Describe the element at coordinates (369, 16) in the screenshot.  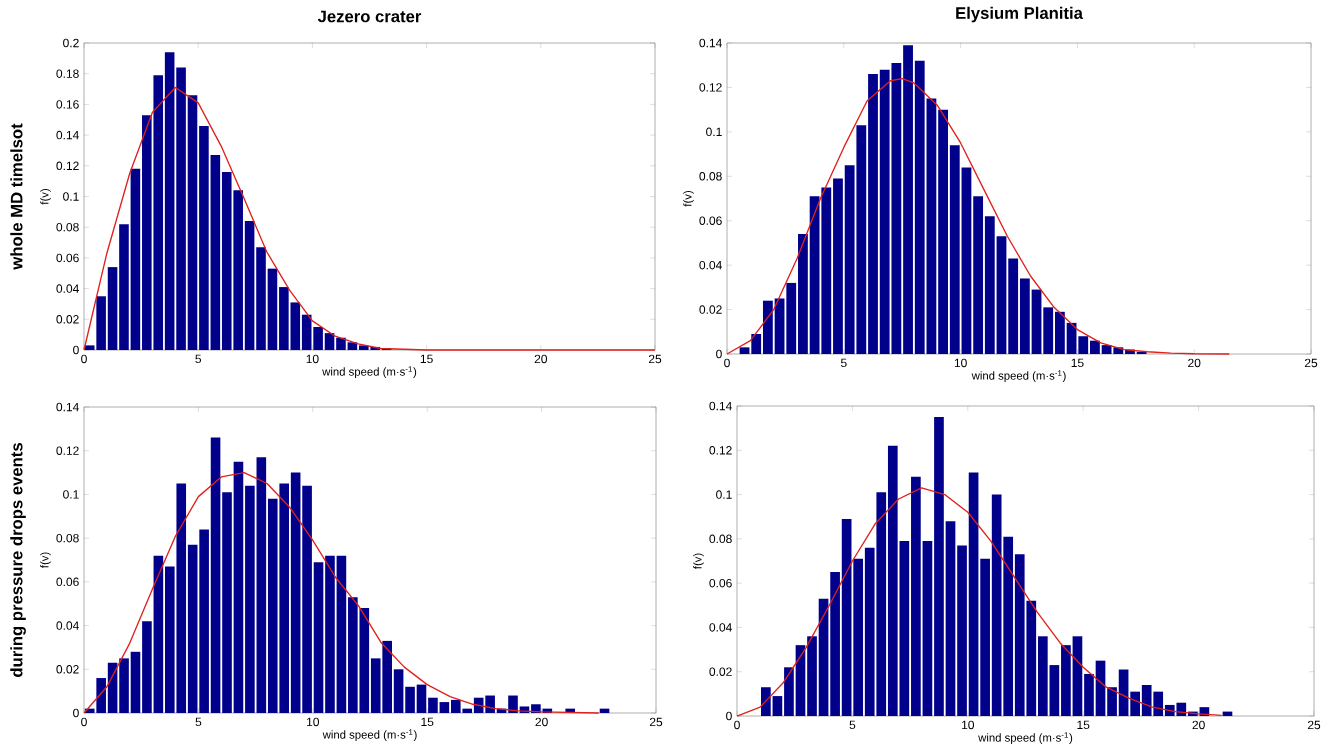
I see `chart-title: Jezero crater` at that location.